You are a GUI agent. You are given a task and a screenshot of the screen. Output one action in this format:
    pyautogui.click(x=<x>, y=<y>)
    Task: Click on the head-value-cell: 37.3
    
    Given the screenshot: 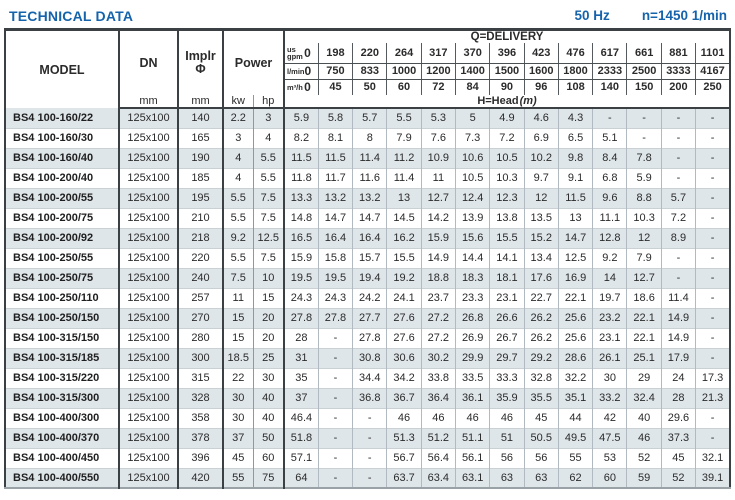 What is the action you would take?
    pyautogui.click(x=678, y=437)
    